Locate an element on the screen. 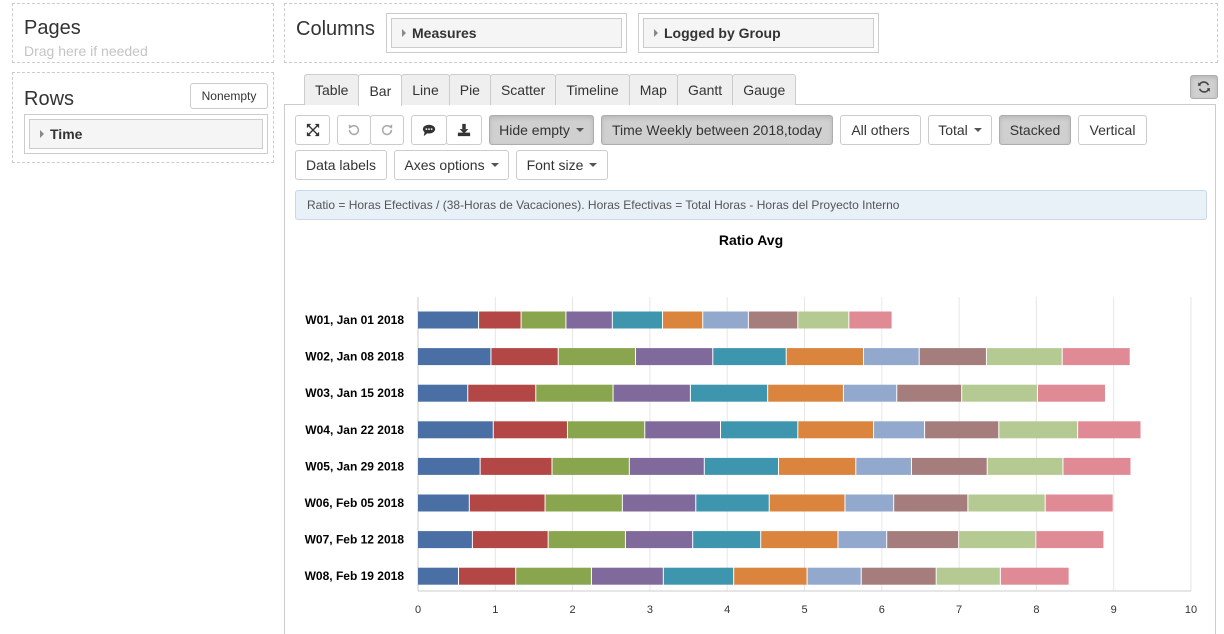  vertical-toggle: Vertical is located at coordinates (1112, 130).